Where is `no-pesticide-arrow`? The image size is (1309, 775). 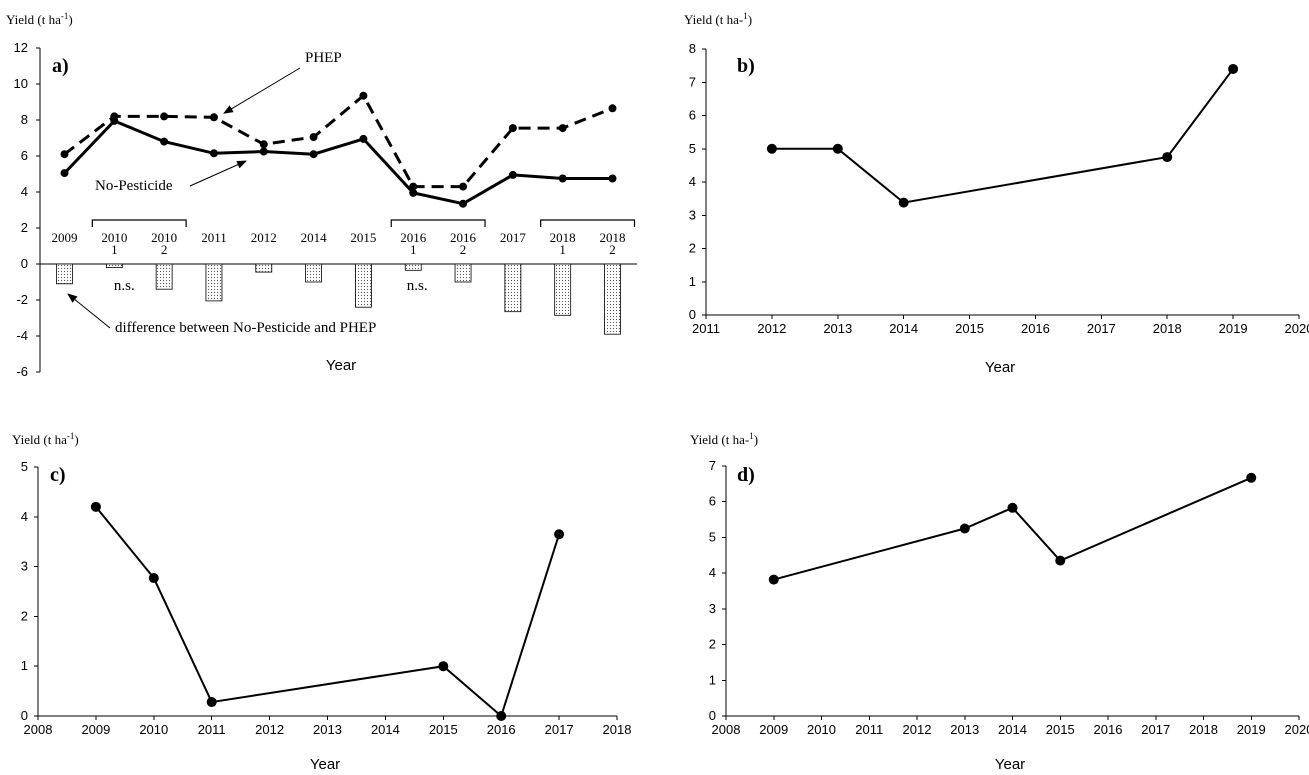
no-pesticide-arrow is located at coordinates (218, 173).